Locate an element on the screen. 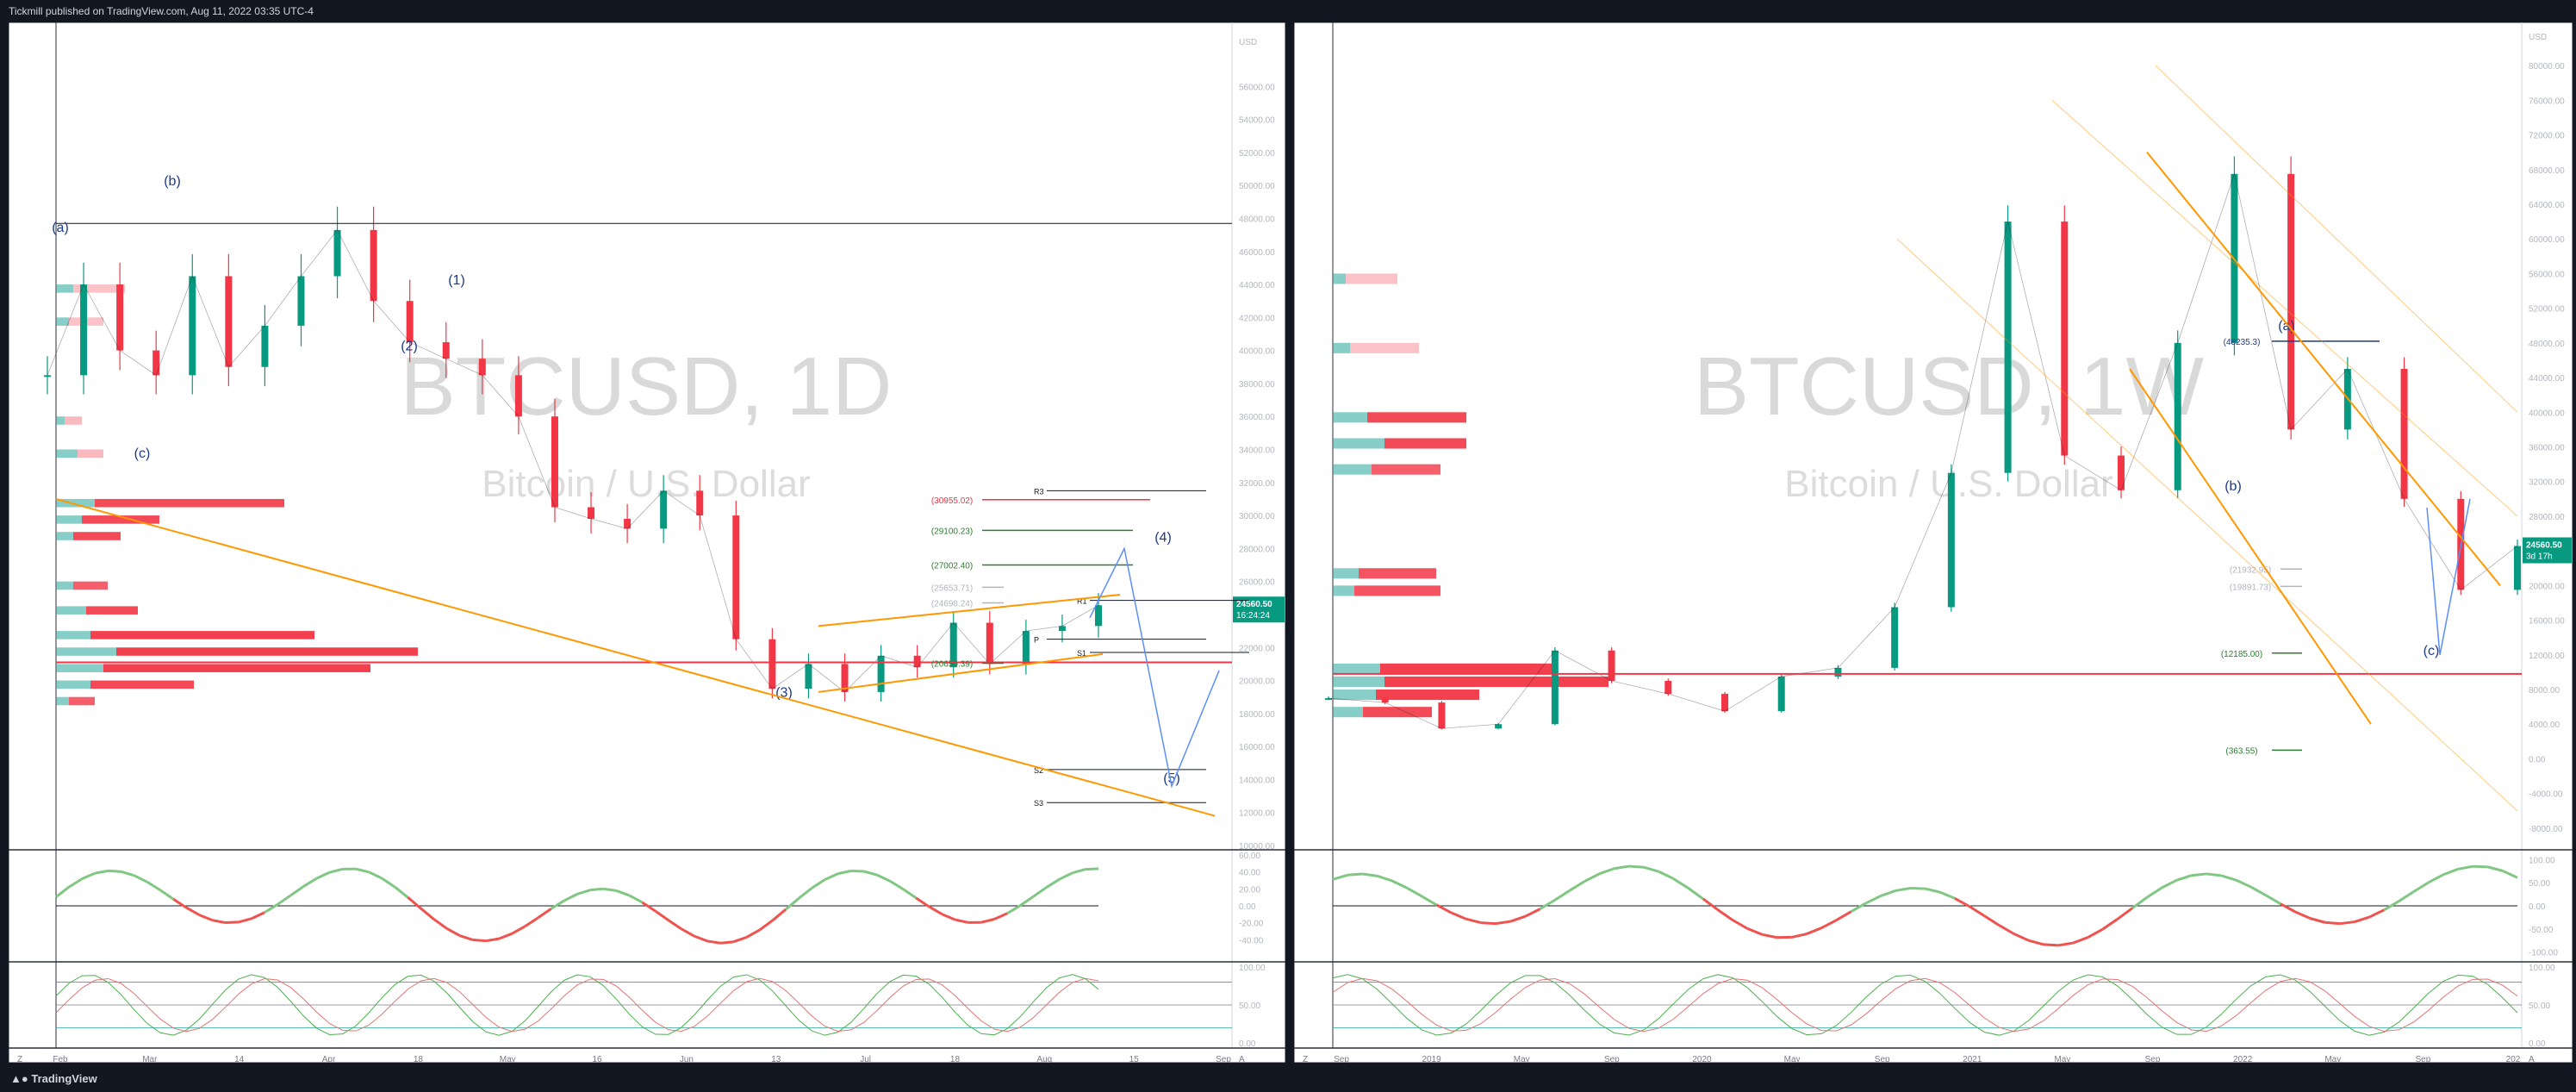 The image size is (2576, 1092). x-tick-label: Apr is located at coordinates (329, 1059).